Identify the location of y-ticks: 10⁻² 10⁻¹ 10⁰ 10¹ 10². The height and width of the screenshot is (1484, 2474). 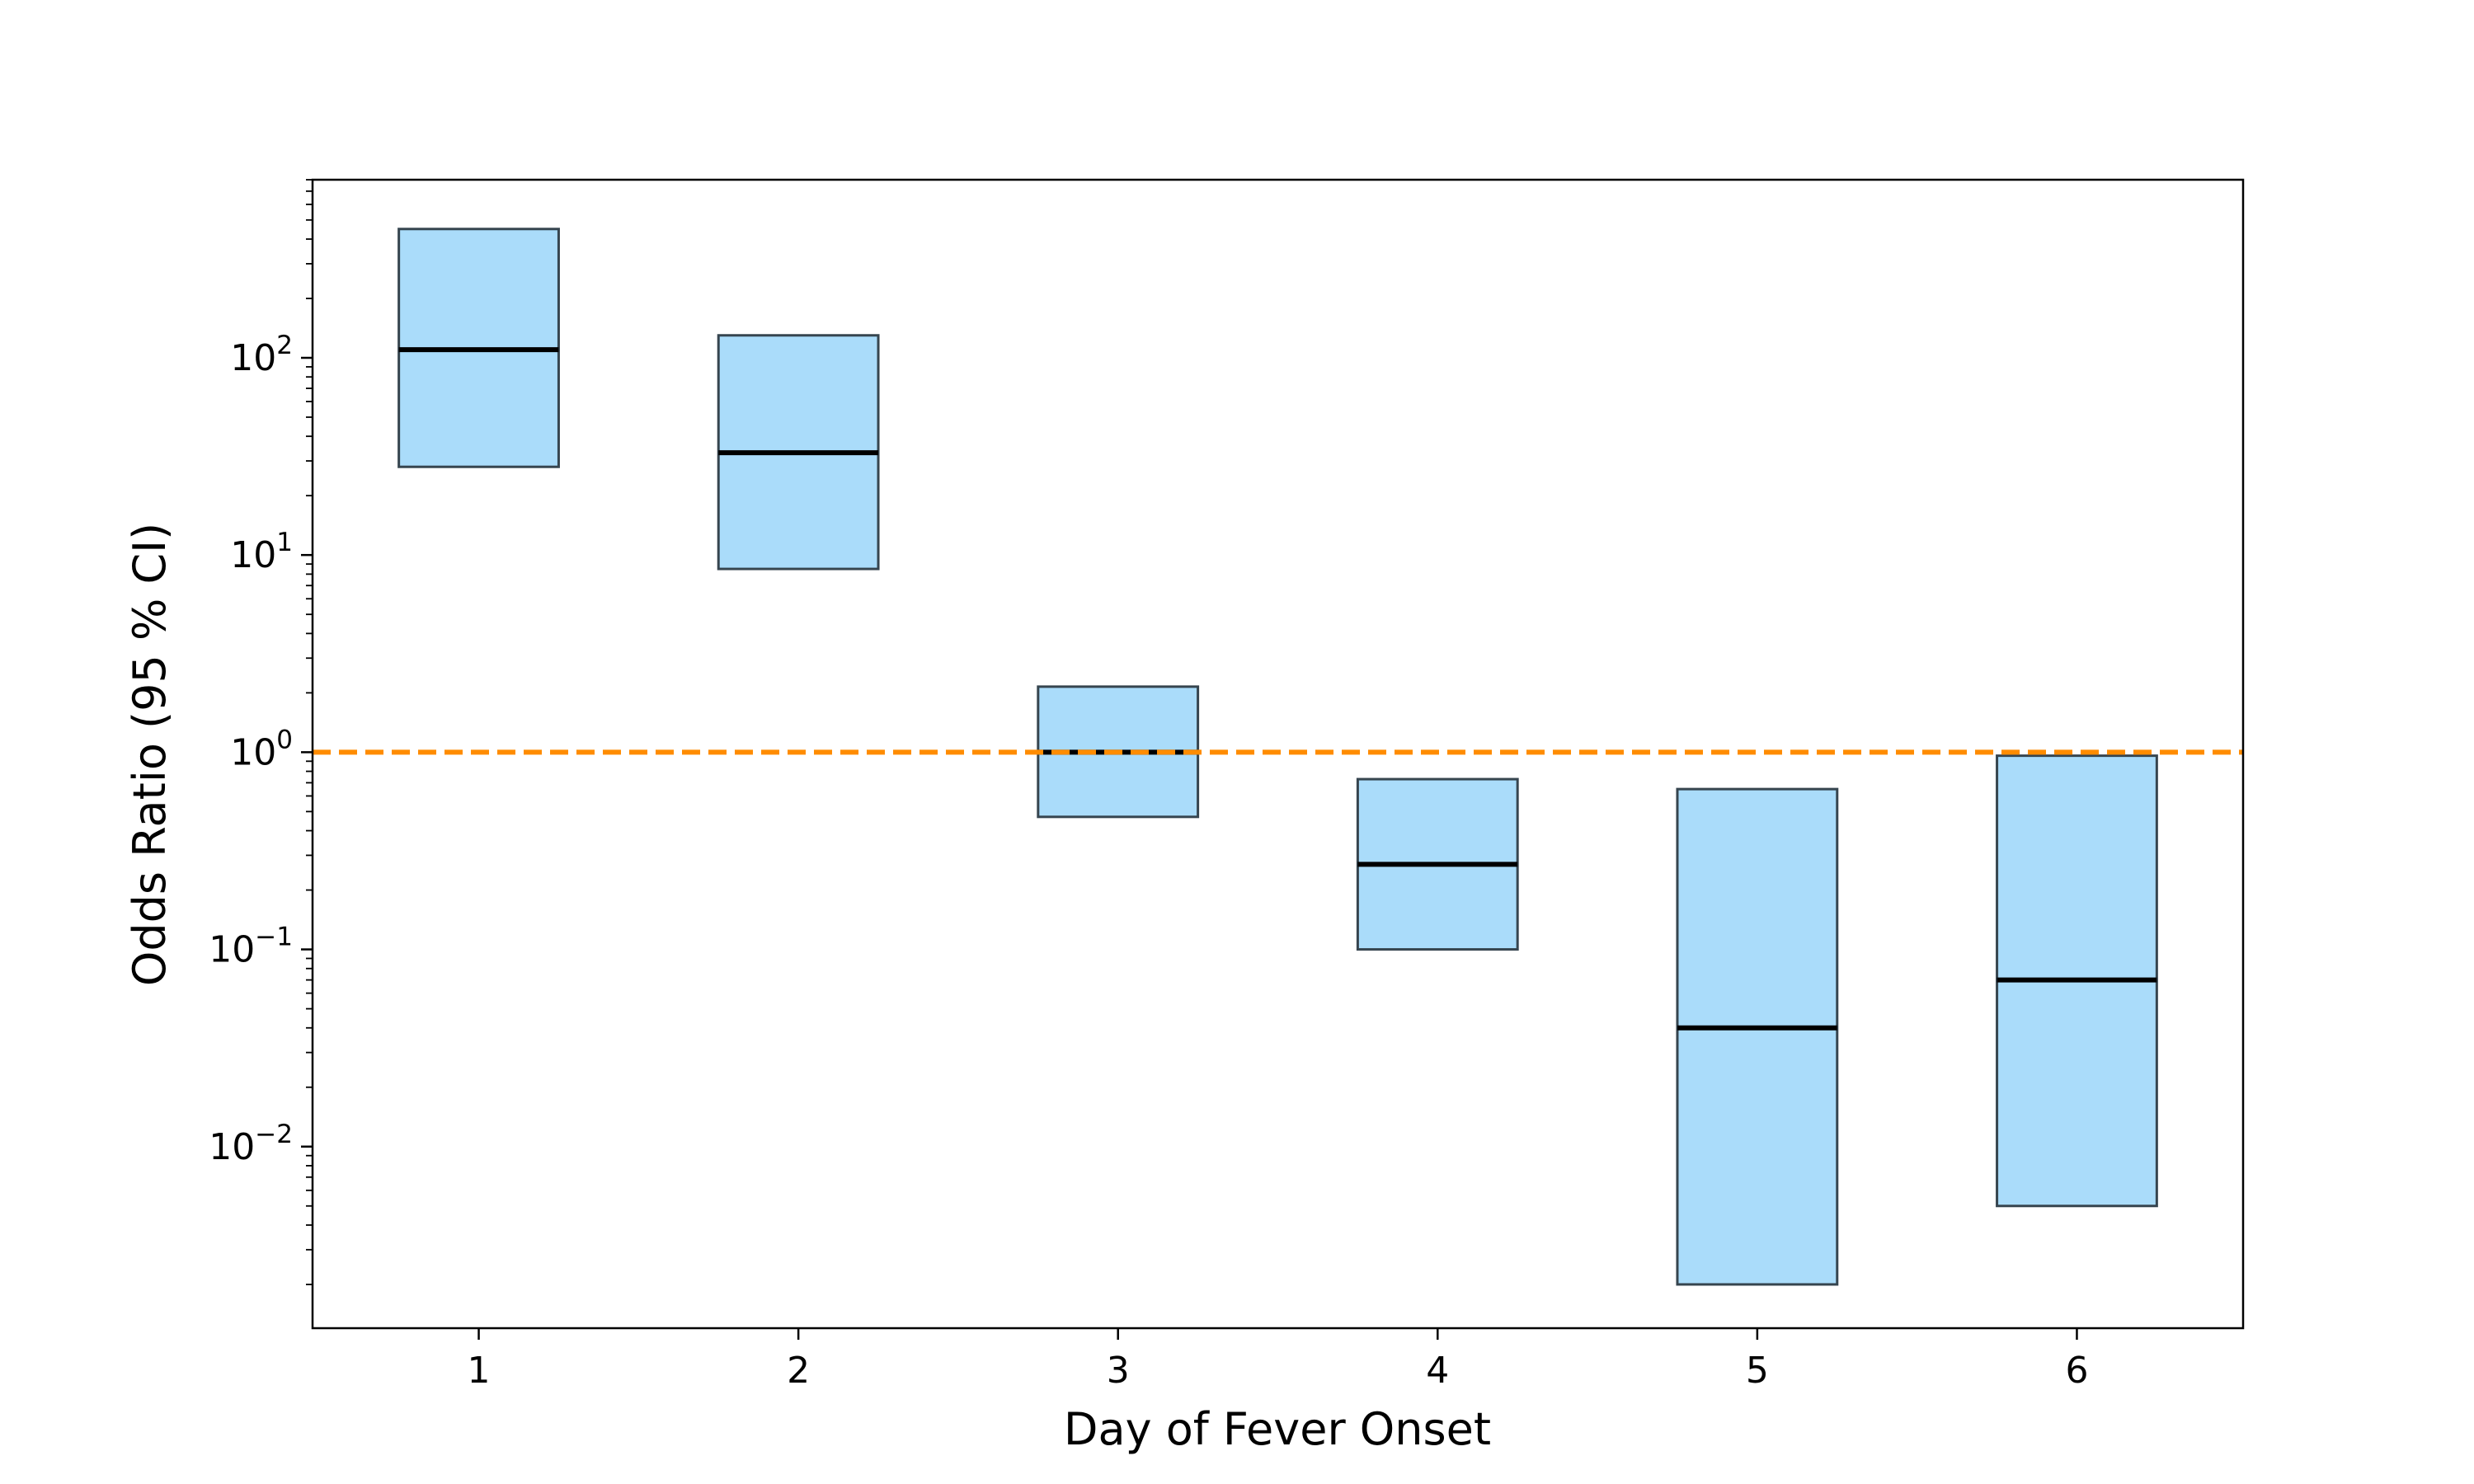
(261, 732).